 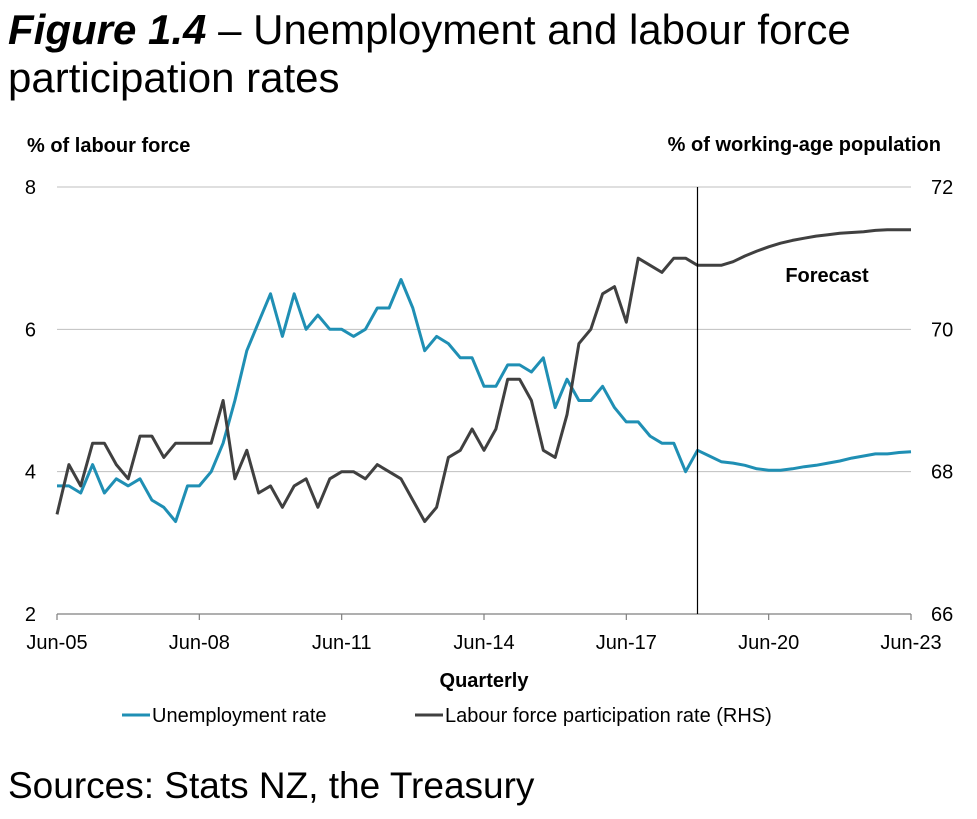 I want to click on x-tick-label: Jun-23, so click(x=910, y=643).